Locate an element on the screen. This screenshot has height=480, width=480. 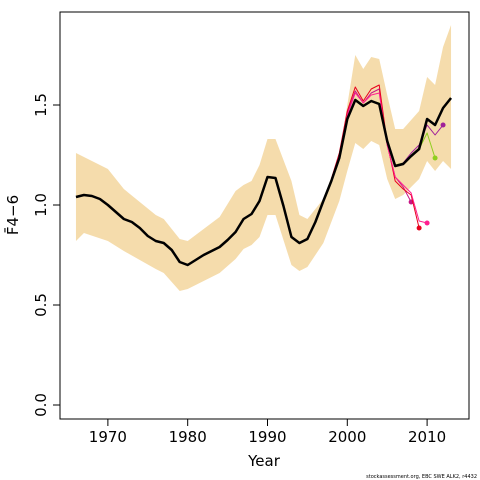
y-axis-label: F̄4−6 is located at coordinates (12, 215).